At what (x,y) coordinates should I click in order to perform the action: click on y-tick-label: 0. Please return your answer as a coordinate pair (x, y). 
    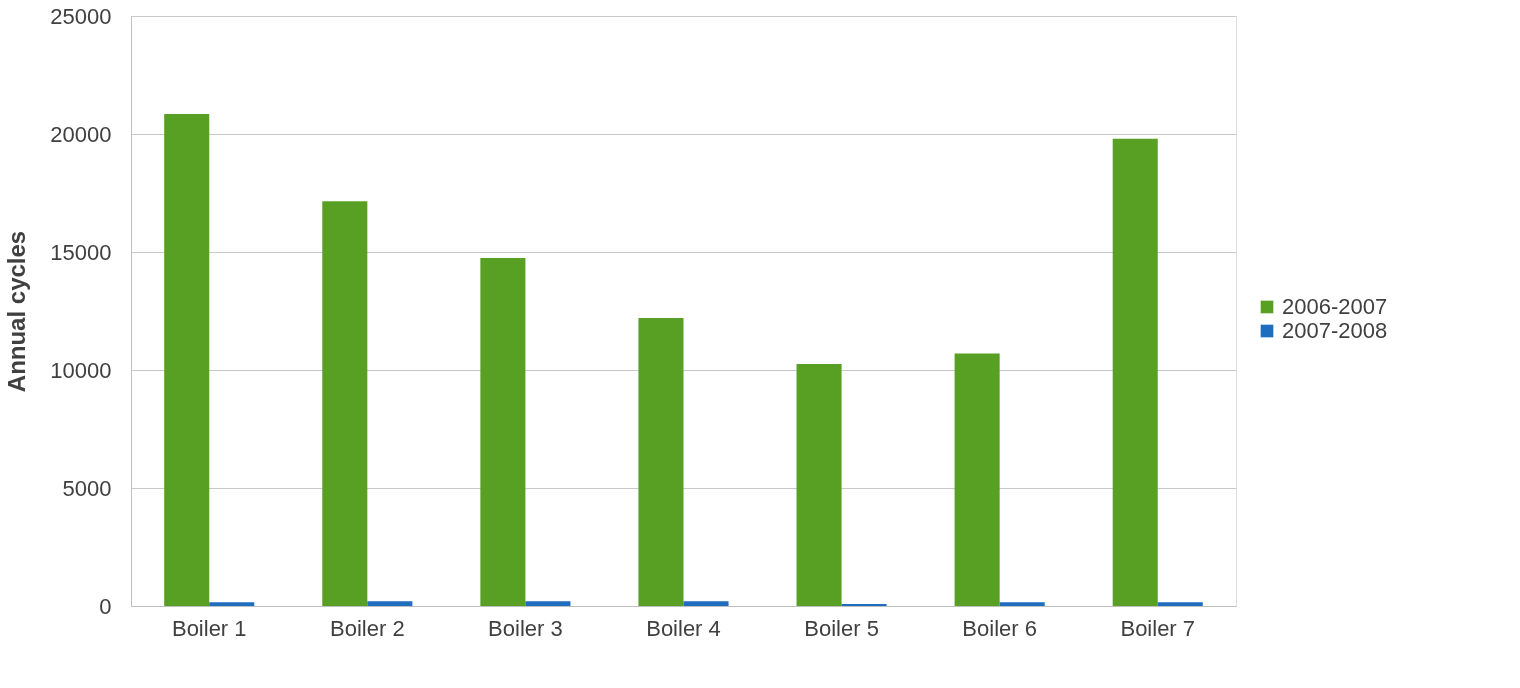
    Looking at the image, I should click on (105, 606).